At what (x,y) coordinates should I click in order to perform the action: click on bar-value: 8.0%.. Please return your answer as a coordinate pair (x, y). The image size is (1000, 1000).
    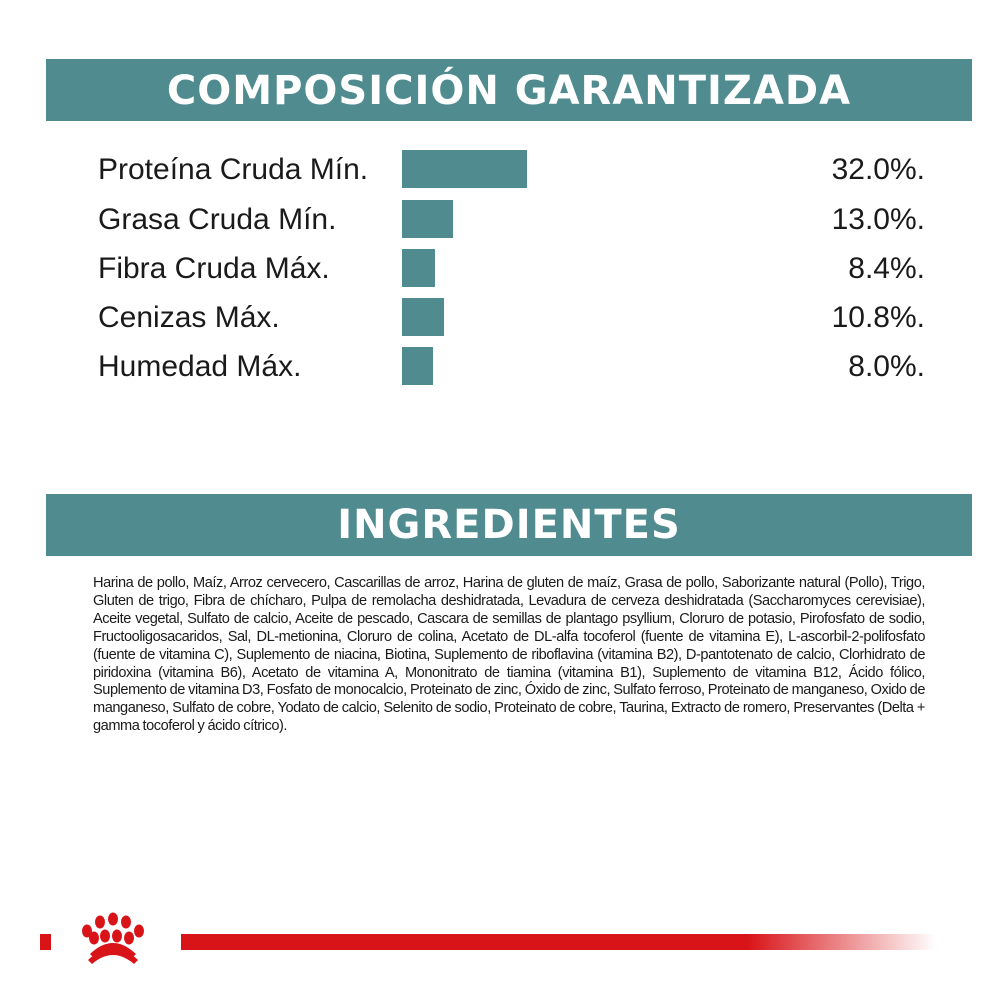
    Looking at the image, I should click on (886, 366).